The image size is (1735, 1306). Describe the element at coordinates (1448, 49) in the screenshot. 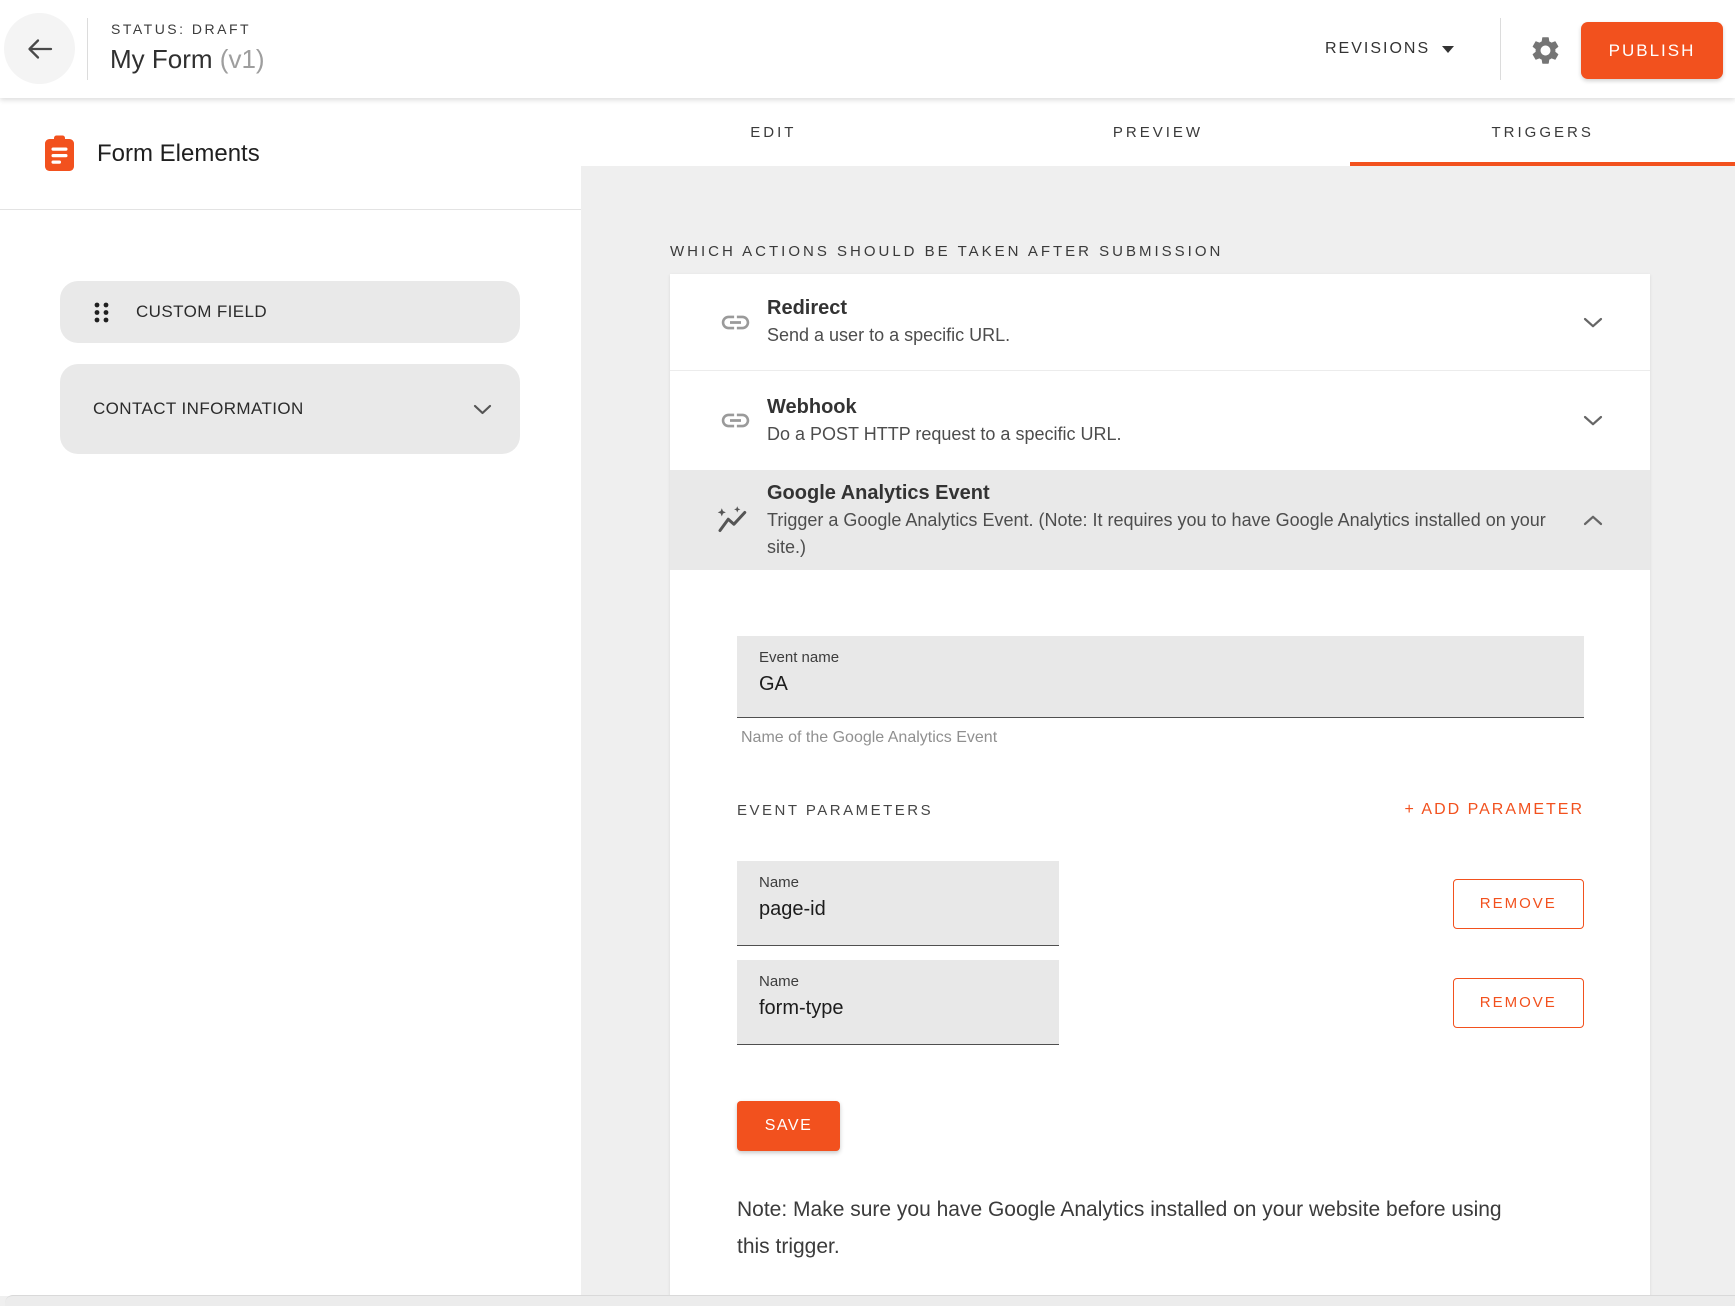

I see `caret-down-icon` at that location.